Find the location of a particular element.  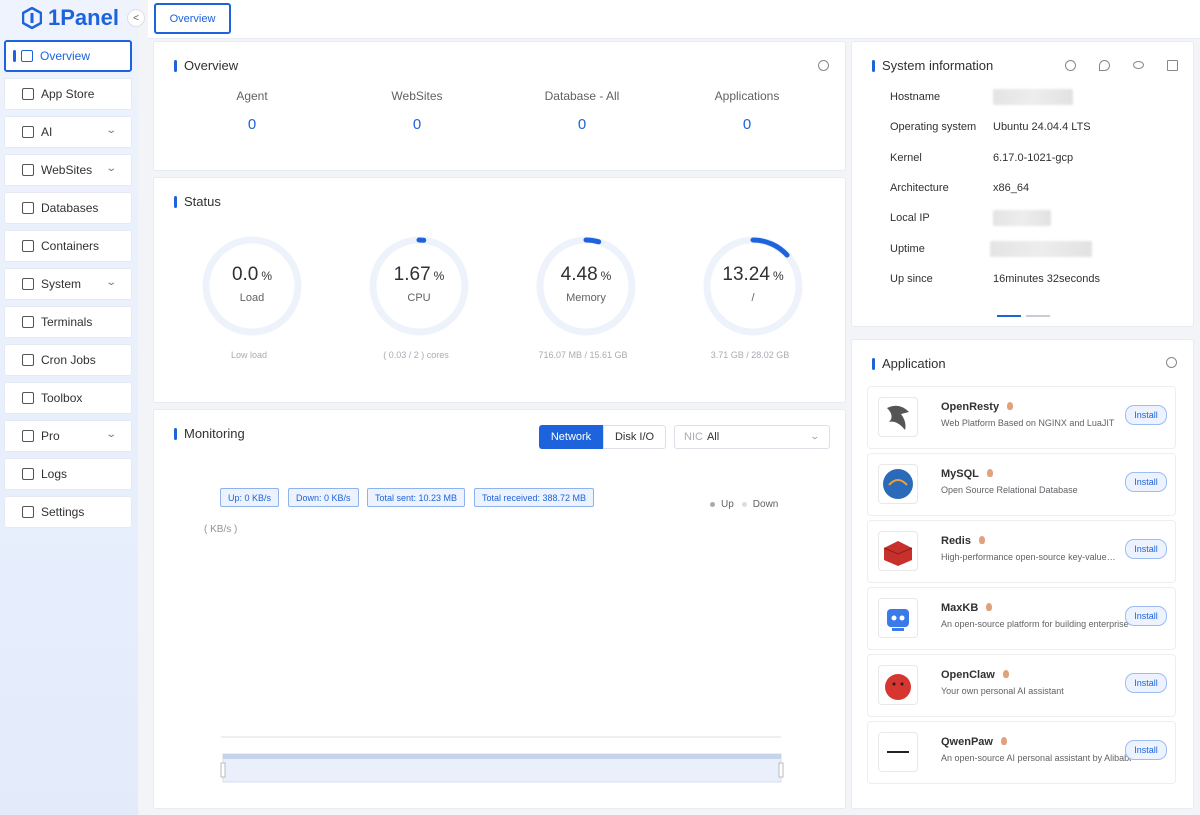

refresh-icon is located at coordinates (1104, 65).